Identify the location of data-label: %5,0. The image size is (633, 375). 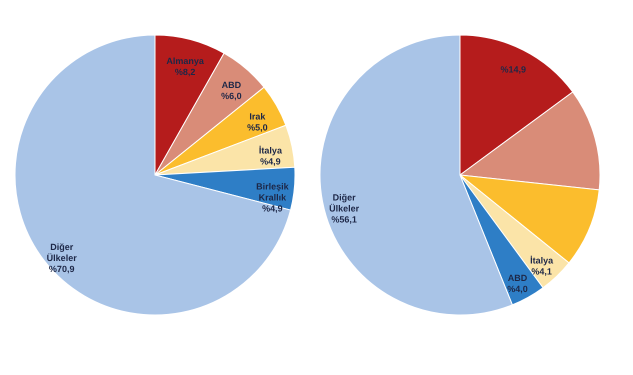
(257, 127).